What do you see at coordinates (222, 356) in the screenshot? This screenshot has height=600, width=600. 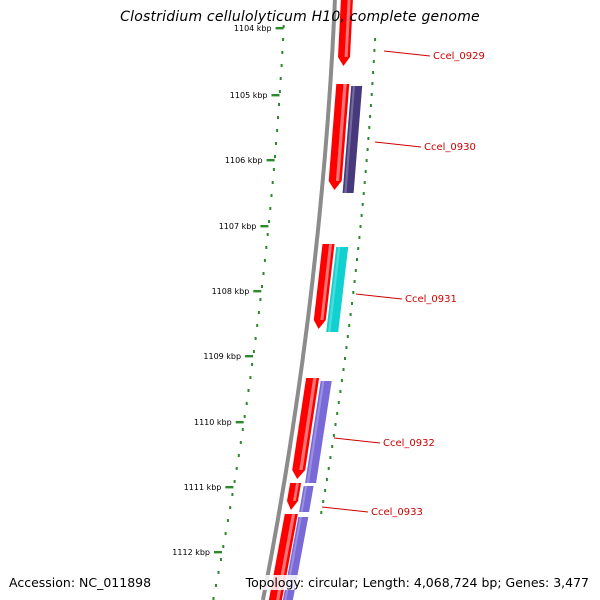 I see `tick-label: 1109 kbp` at bounding box center [222, 356].